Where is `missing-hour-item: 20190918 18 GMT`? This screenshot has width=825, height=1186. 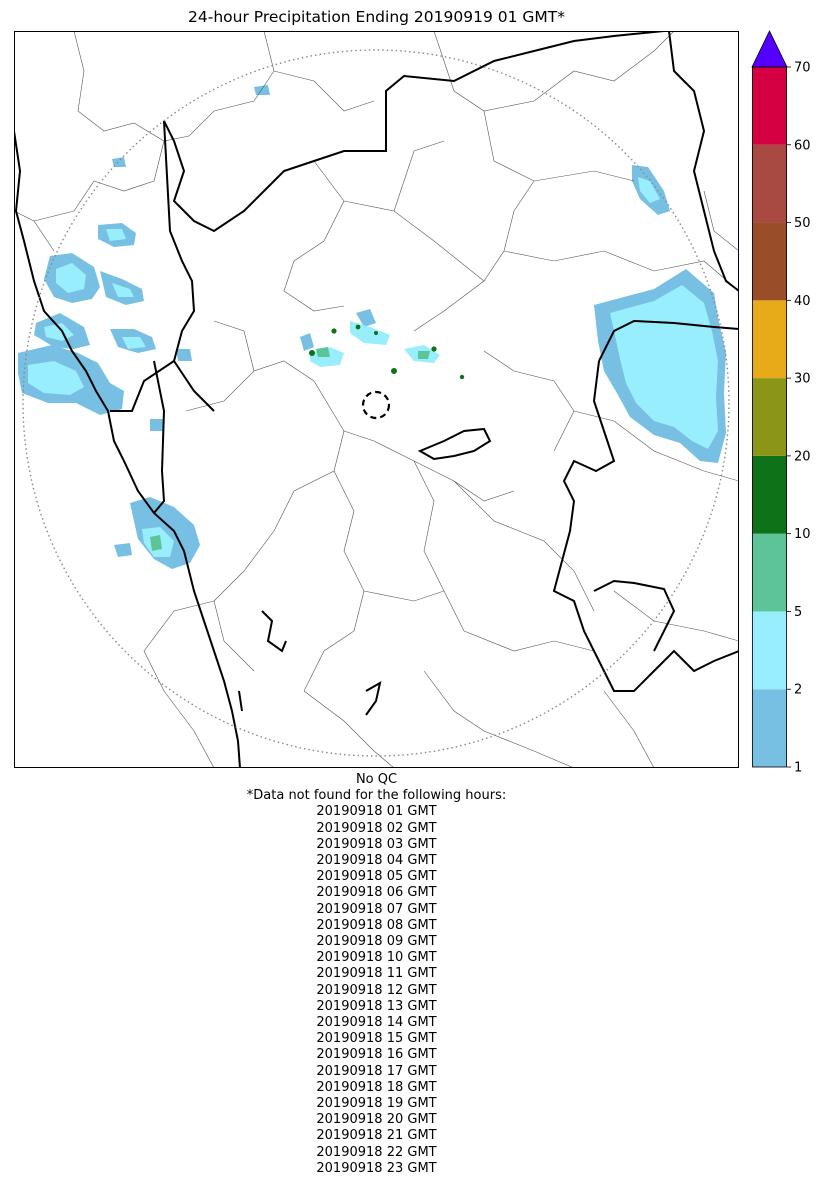
missing-hour-item: 20190918 18 GMT is located at coordinates (376, 1087).